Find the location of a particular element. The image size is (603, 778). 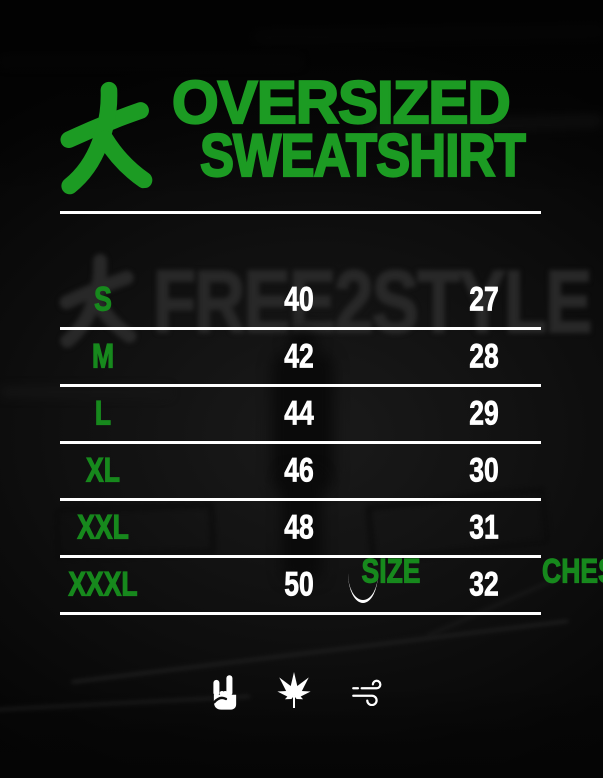

watermark-text: FREE2STYLE is located at coordinates (372, 301).